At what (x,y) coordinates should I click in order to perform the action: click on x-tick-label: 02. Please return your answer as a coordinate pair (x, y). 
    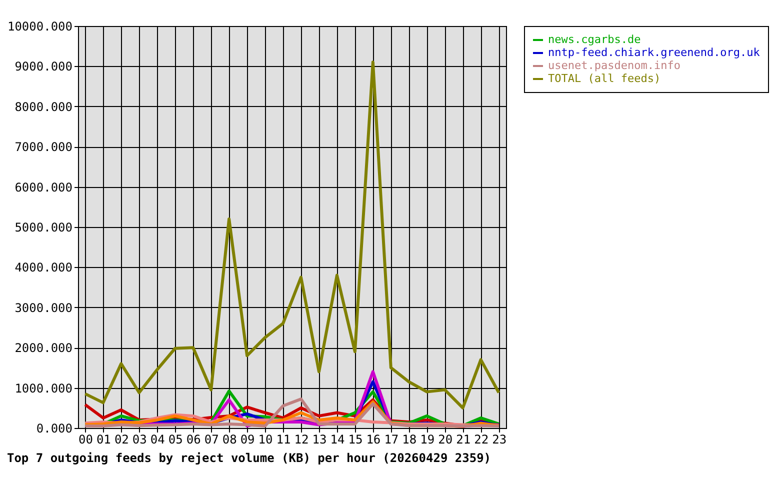
    Looking at the image, I should click on (121, 439).